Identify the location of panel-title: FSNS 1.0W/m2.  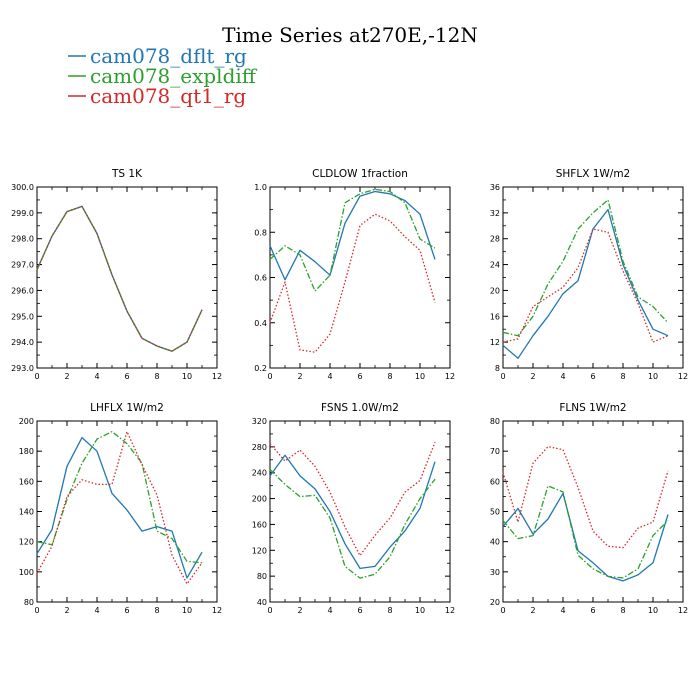
(360, 408).